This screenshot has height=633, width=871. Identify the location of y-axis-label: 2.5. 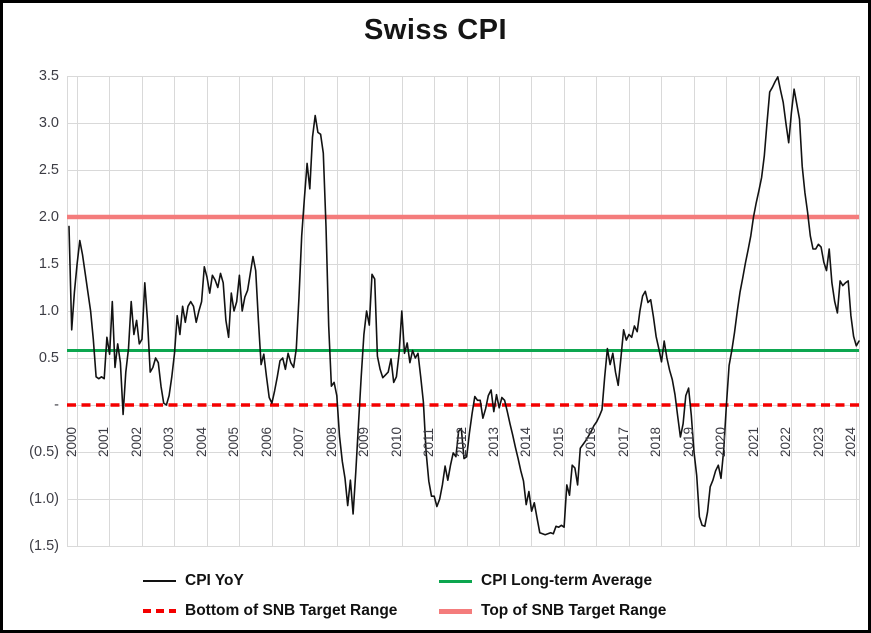
(48, 170).